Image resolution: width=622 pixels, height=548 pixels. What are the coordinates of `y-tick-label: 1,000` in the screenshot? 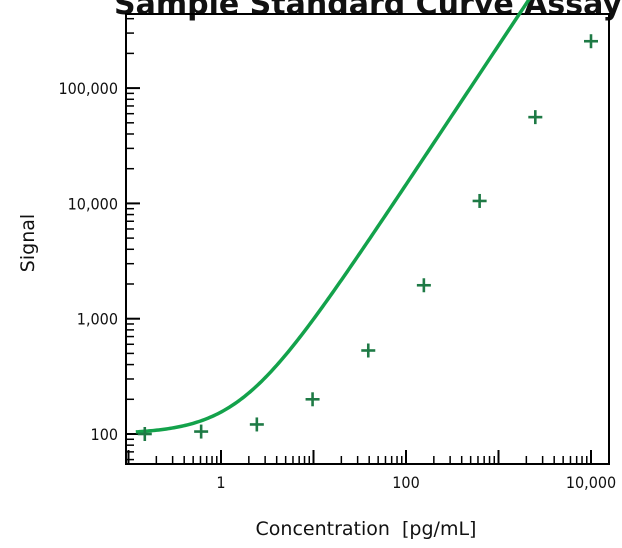 It's located at (97, 319).